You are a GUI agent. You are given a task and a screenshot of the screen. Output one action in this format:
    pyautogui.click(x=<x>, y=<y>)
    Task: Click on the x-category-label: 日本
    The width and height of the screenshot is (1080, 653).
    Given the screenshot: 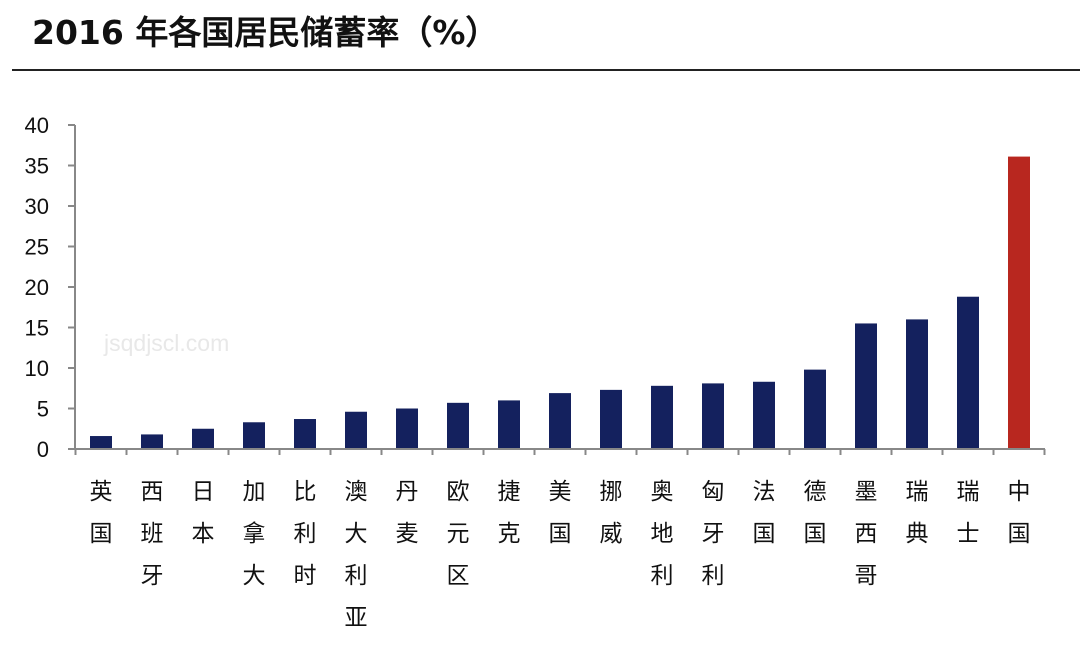 What is the action you would take?
    pyautogui.click(x=203, y=513)
    